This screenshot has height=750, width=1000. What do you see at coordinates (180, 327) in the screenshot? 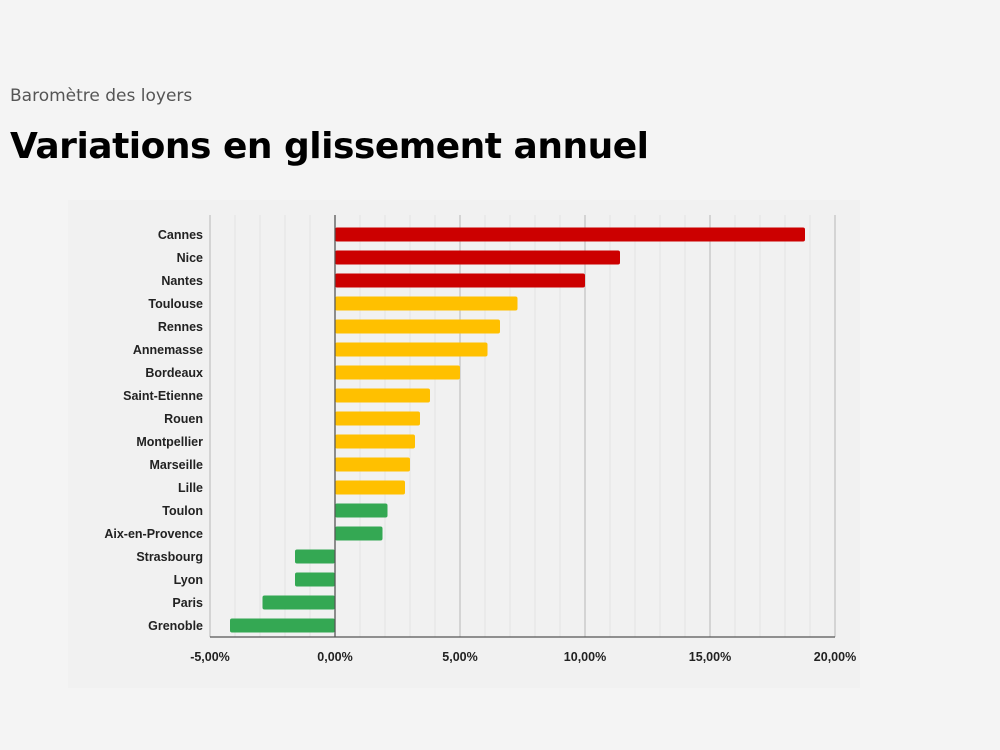
I see `category-label: Rennes` at bounding box center [180, 327].